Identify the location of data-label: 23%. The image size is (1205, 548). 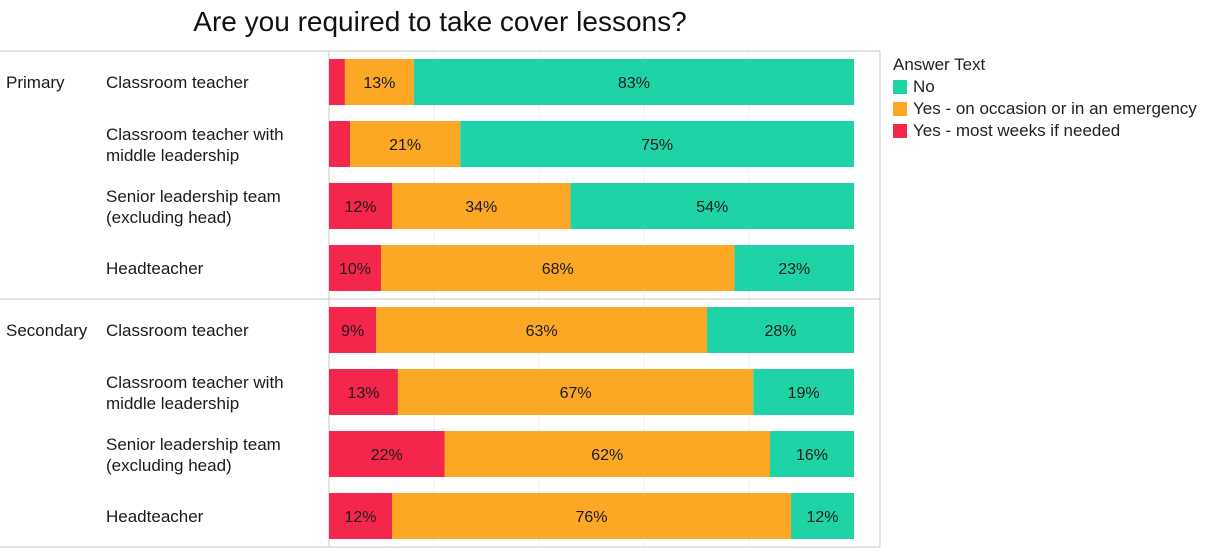
(794, 269).